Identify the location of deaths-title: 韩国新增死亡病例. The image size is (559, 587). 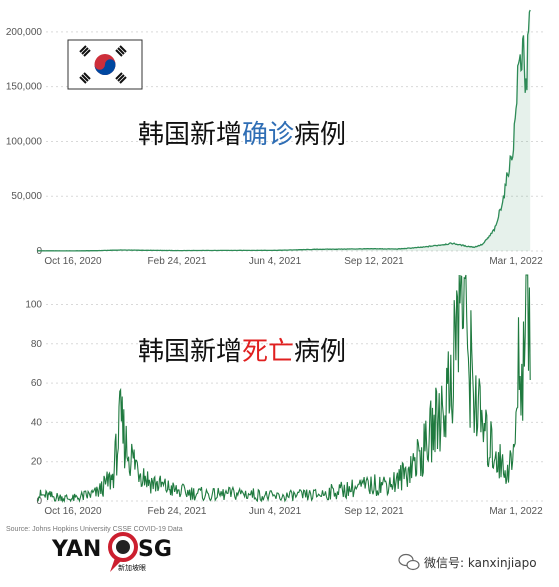
(242, 352).